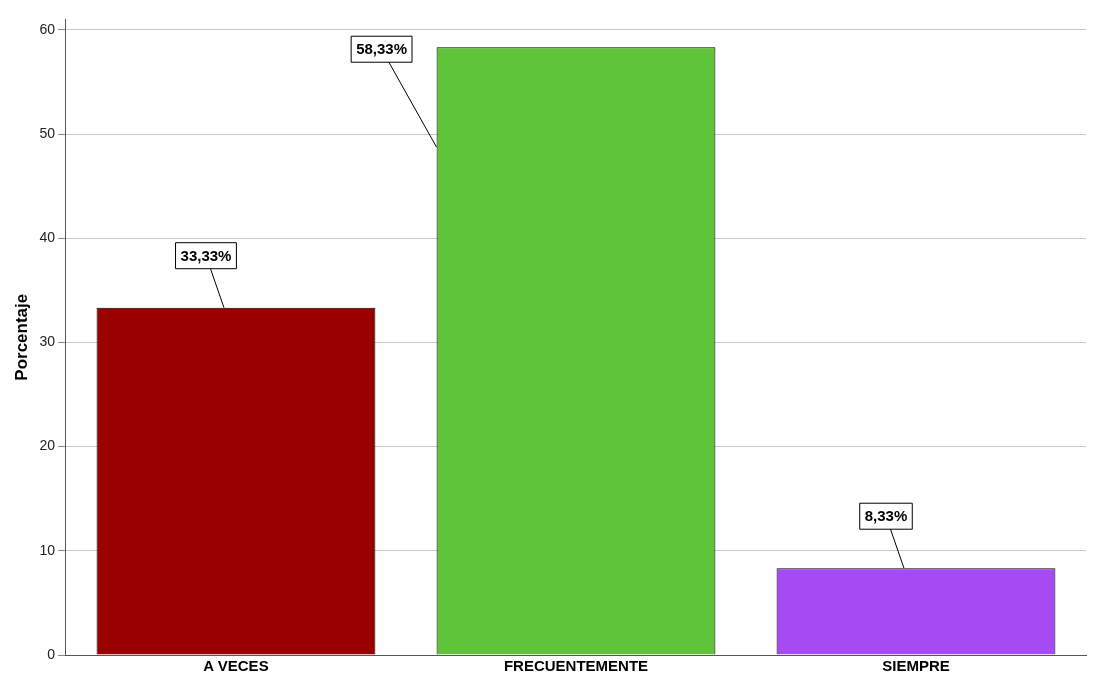 Image resolution: width=1096 pixels, height=687 pixels. Describe the element at coordinates (51, 653) in the screenshot. I see `y-tick-label: 0` at that location.